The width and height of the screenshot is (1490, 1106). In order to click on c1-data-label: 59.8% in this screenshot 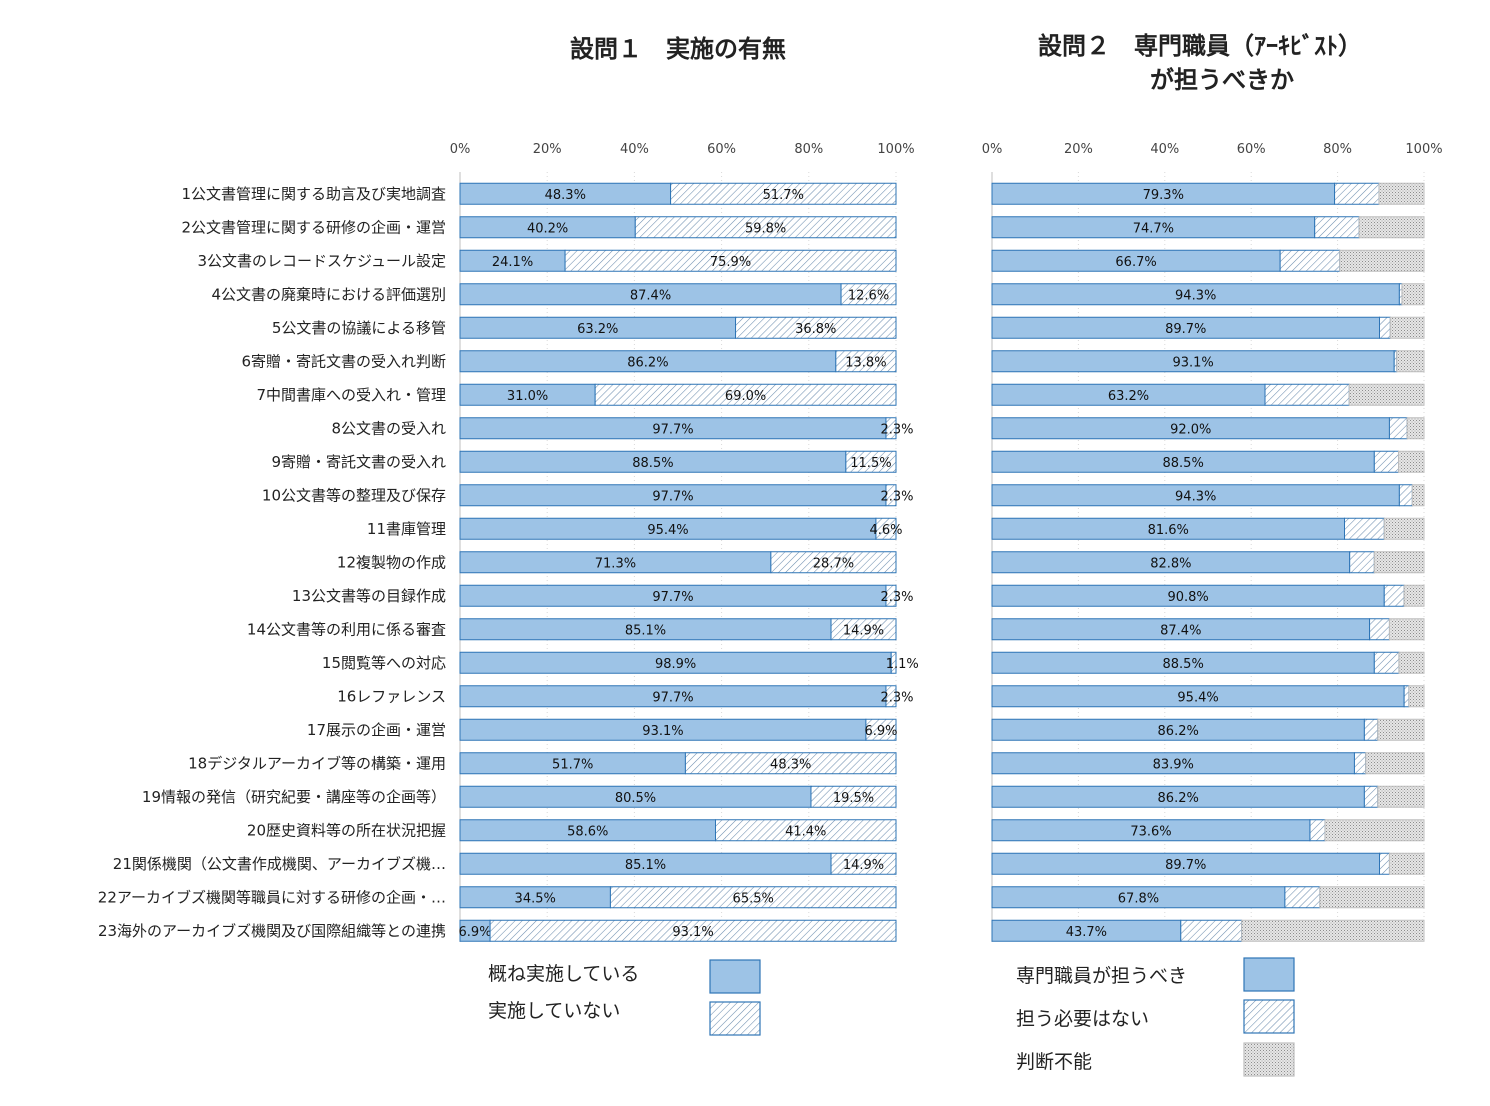, I will do `click(765, 228)`.